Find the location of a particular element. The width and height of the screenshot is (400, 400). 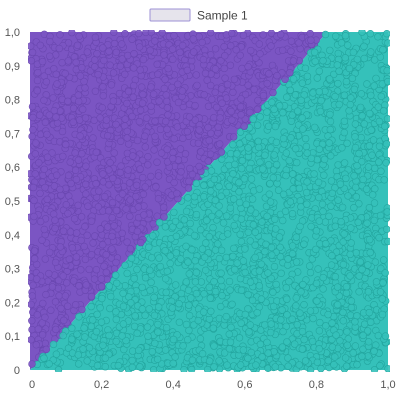

y-tick-label: 1,0 is located at coordinates (12, 33).